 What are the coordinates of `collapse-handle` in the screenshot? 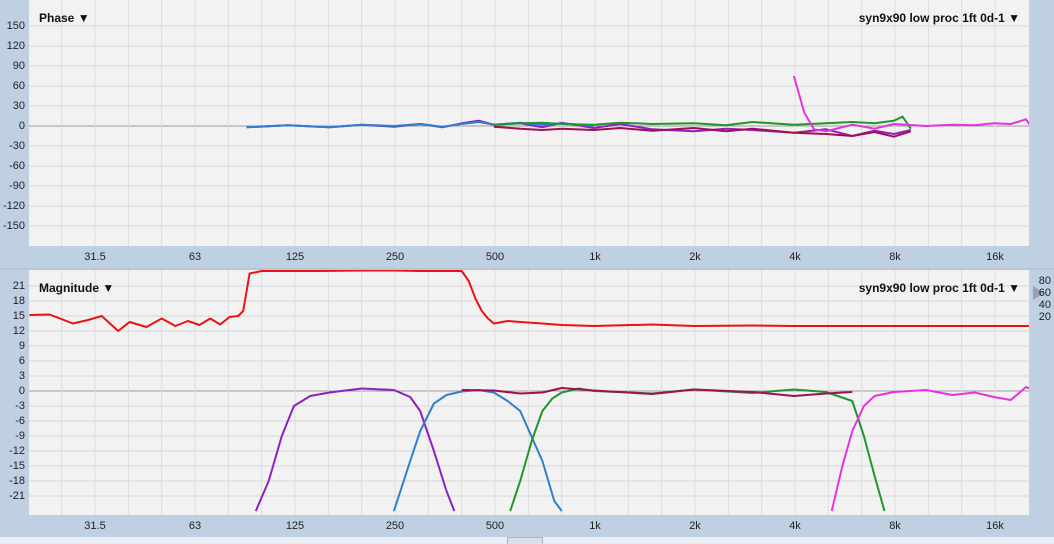 It's located at (525, 540).